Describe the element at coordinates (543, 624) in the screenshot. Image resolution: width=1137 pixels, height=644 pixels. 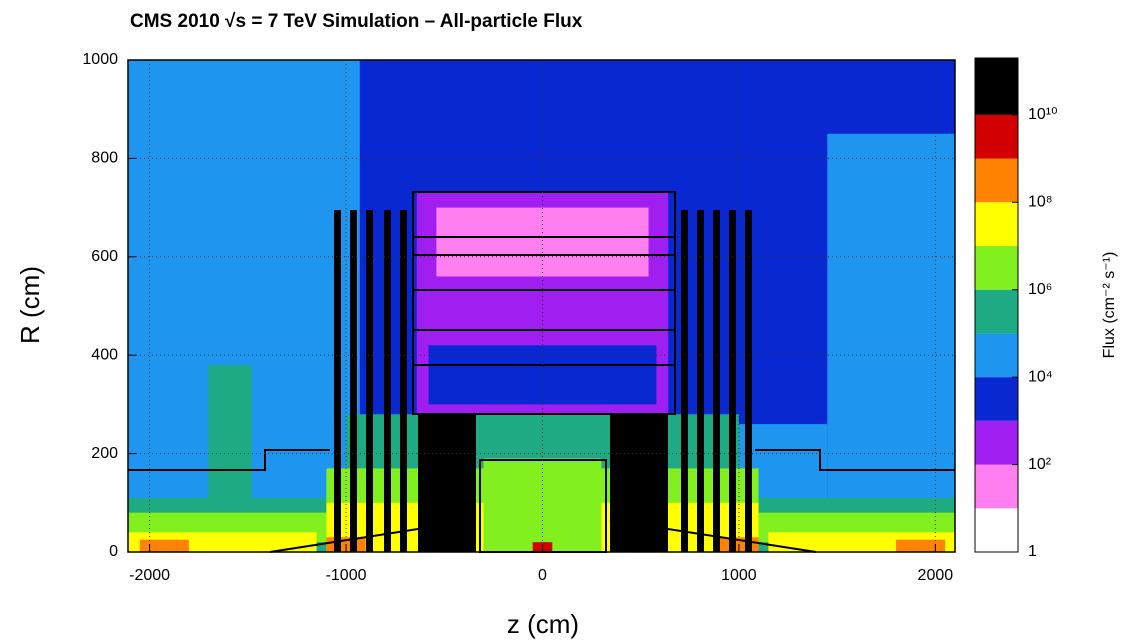
I see `x-axis-label: z (cm)` at that location.